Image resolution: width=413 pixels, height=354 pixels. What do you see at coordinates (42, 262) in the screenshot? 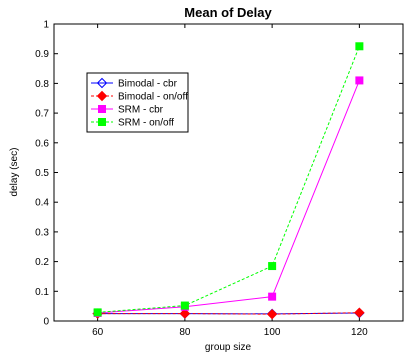
I see `y-tick-label-2: 0.2` at bounding box center [42, 262].